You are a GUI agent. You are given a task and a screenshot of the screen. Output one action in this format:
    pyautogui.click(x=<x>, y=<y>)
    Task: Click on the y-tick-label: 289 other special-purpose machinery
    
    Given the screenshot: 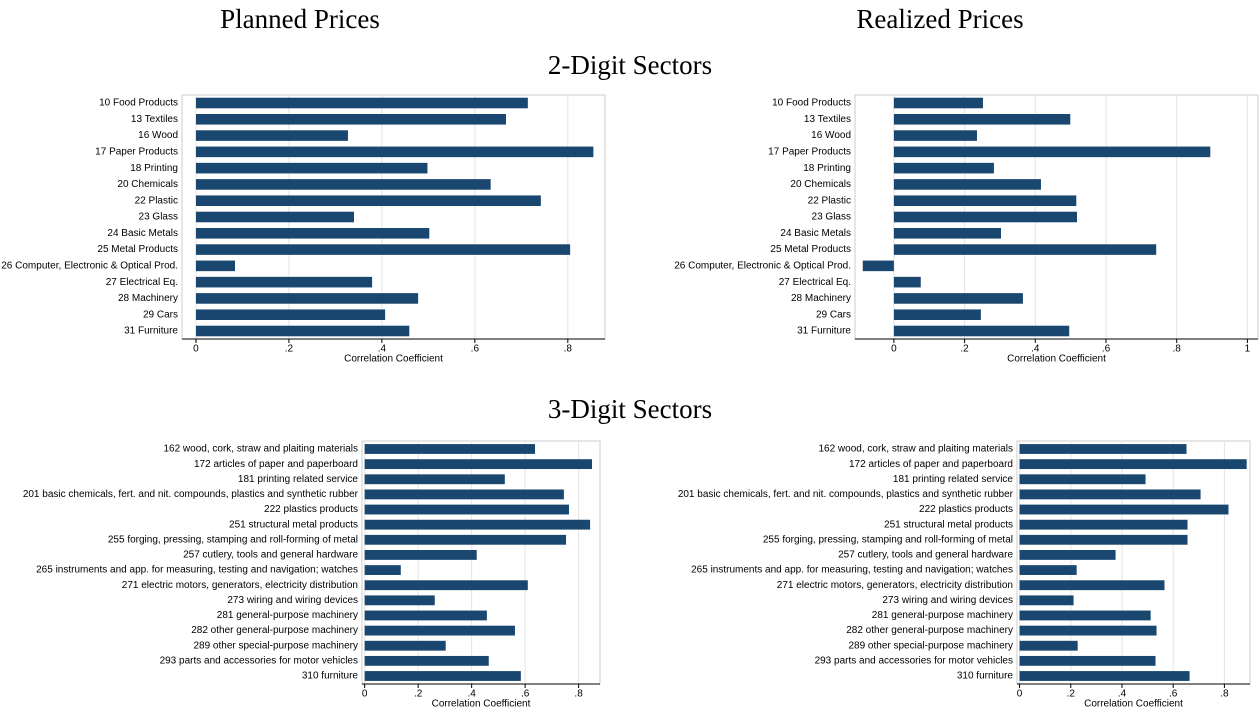 What is the action you would take?
    pyautogui.click(x=930, y=645)
    